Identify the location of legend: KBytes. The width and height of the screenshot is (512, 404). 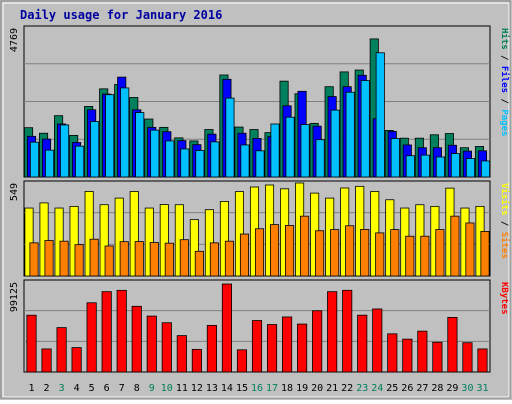
(504, 298).